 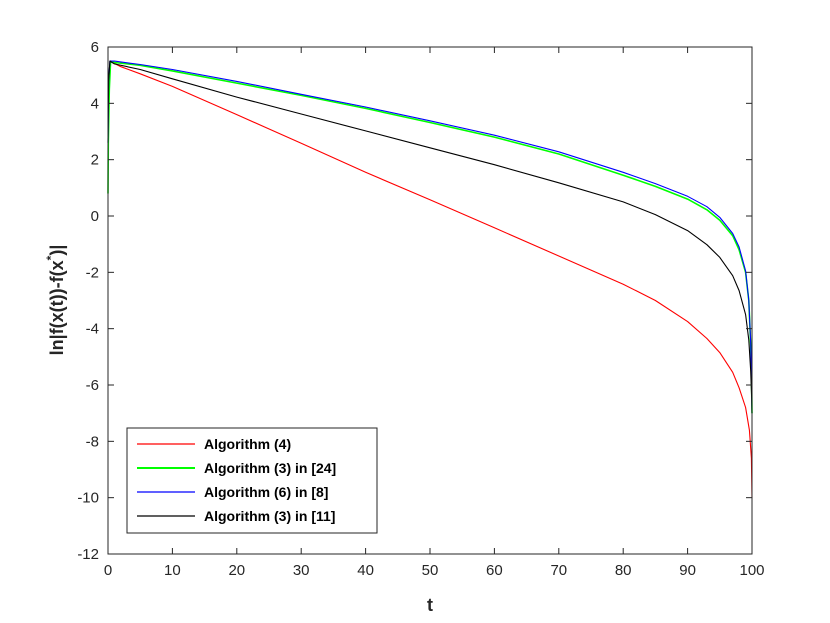 What do you see at coordinates (92, 385) in the screenshot?
I see `y-tick-label: -6` at bounding box center [92, 385].